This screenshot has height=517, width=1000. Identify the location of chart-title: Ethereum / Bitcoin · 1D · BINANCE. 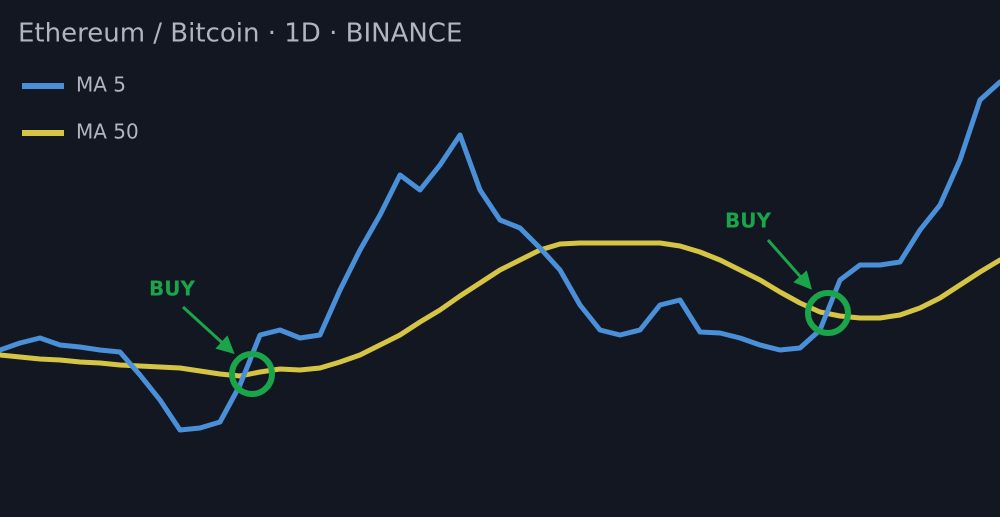
(240, 34).